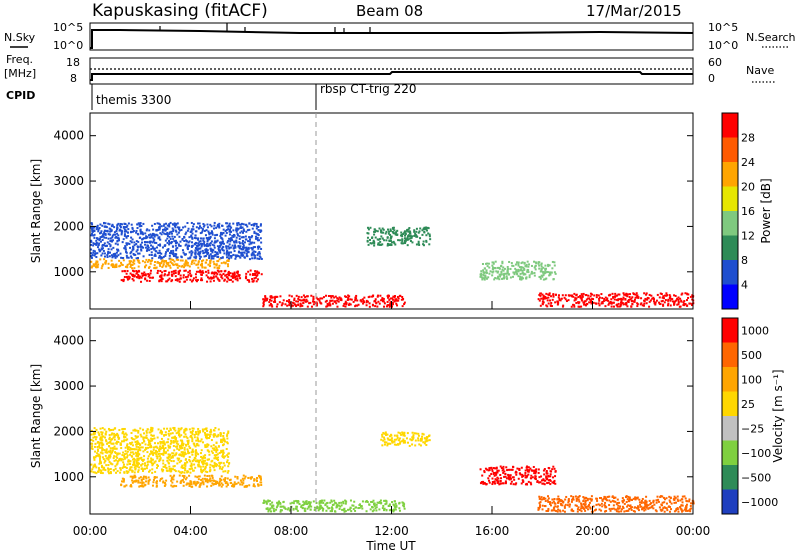  What do you see at coordinates (392, 469) in the screenshot?
I see `velocity-scatter` at bounding box center [392, 469].